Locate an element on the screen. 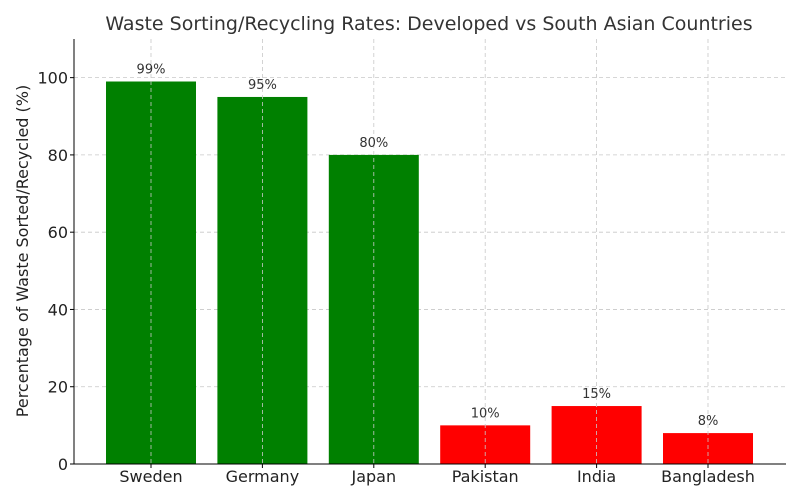 The height and width of the screenshot is (500, 800). y-tick-label: 40 is located at coordinates (58, 309).